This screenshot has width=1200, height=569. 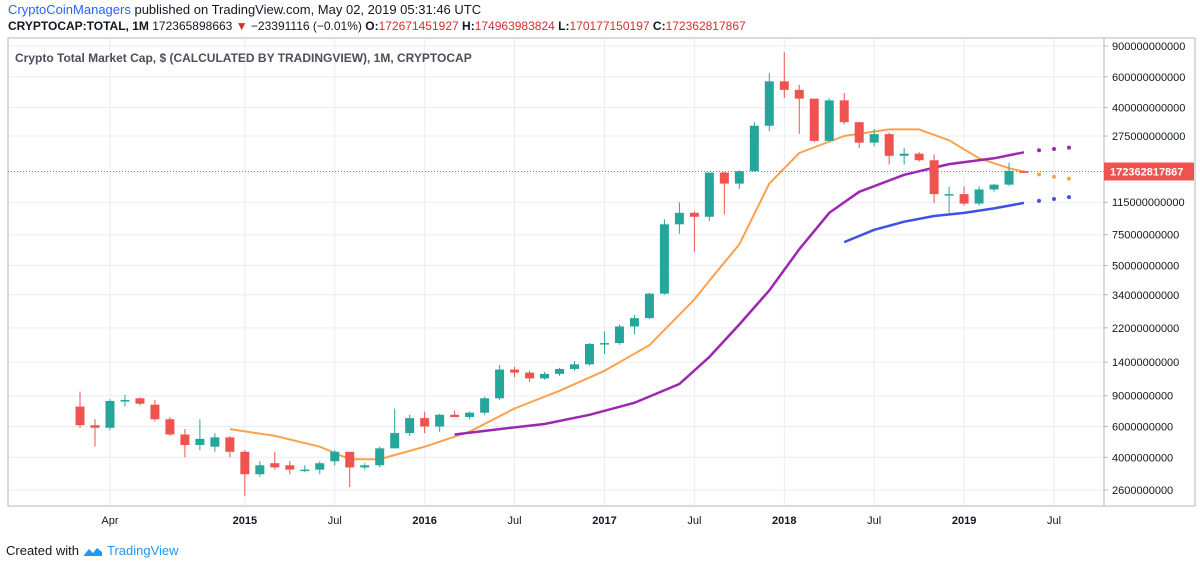 I want to click on y-tick-label: 50000000000, so click(x=1145, y=266).